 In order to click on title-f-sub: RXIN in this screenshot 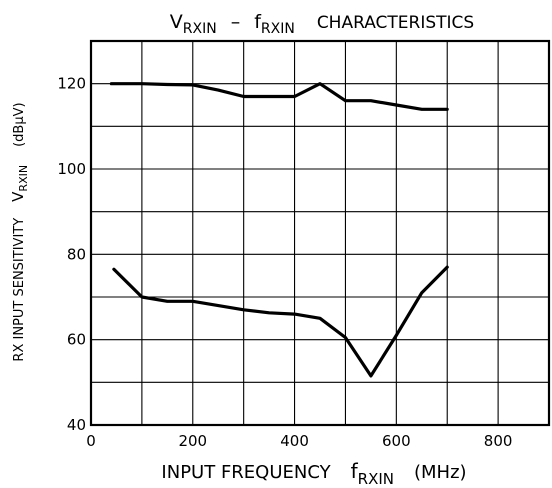, I will do `click(278, 29)`.